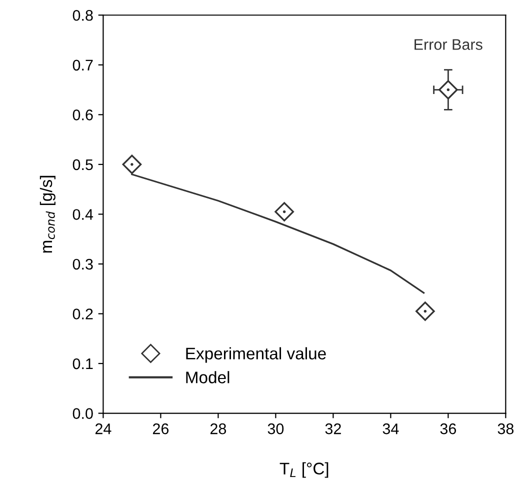  What do you see at coordinates (83, 214) in the screenshot?
I see `y-tick-label: 0.4` at bounding box center [83, 214].